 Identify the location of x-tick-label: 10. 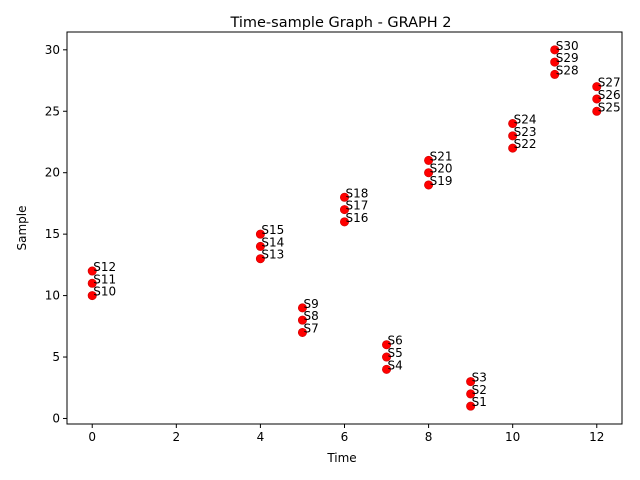
(512, 437).